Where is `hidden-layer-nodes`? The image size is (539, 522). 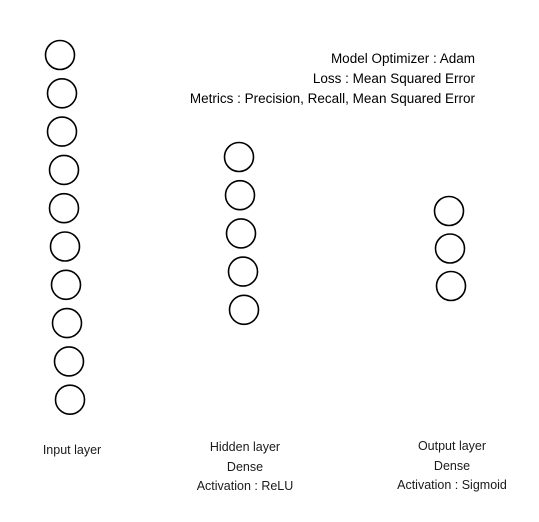 hidden-layer-nodes is located at coordinates (241, 233).